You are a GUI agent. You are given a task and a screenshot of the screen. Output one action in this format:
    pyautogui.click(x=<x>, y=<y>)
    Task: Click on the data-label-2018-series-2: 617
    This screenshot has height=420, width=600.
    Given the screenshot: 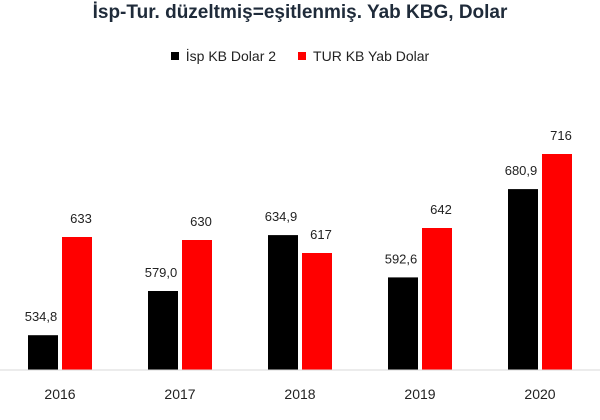 What is the action you would take?
    pyautogui.click(x=321, y=234)
    